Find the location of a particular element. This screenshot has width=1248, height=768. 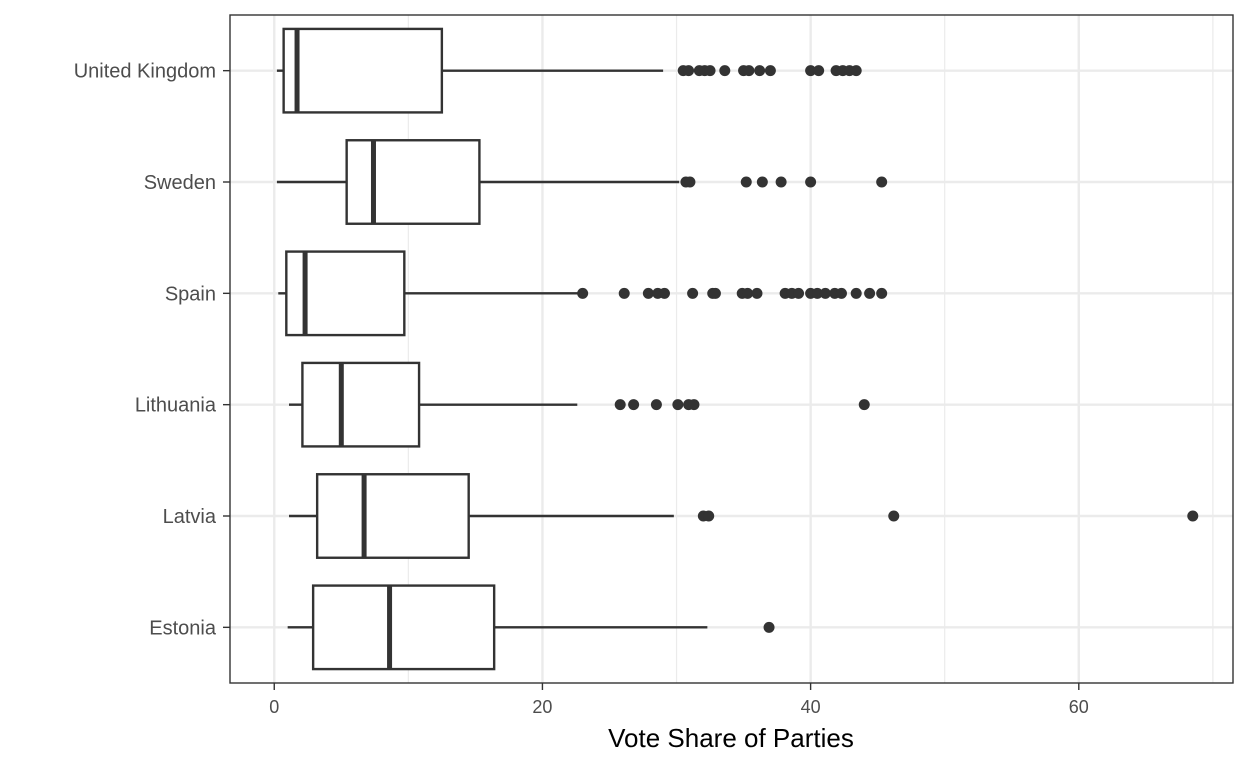

y-tick-label: Spain is located at coordinates (190, 294).